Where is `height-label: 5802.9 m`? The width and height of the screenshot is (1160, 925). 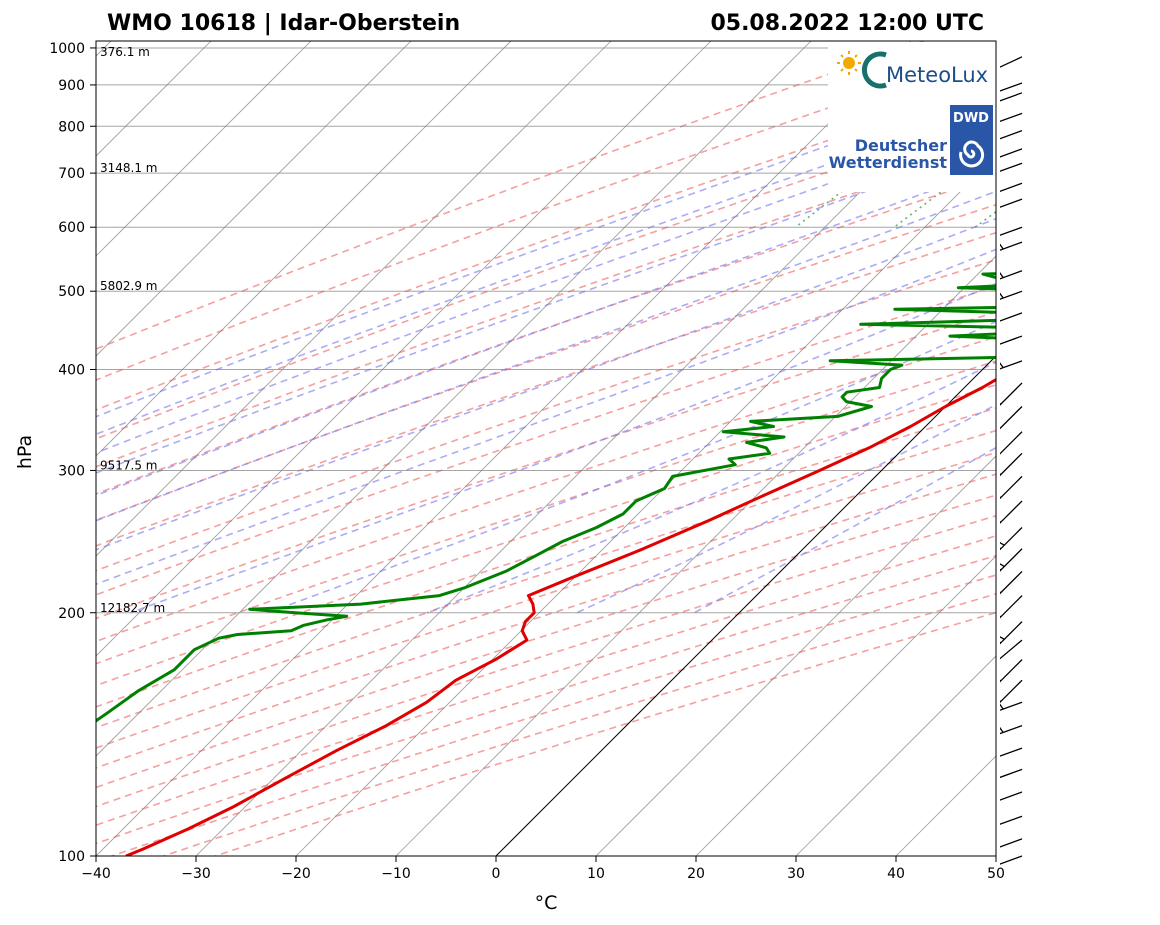 height-label: 5802.9 m is located at coordinates (129, 286).